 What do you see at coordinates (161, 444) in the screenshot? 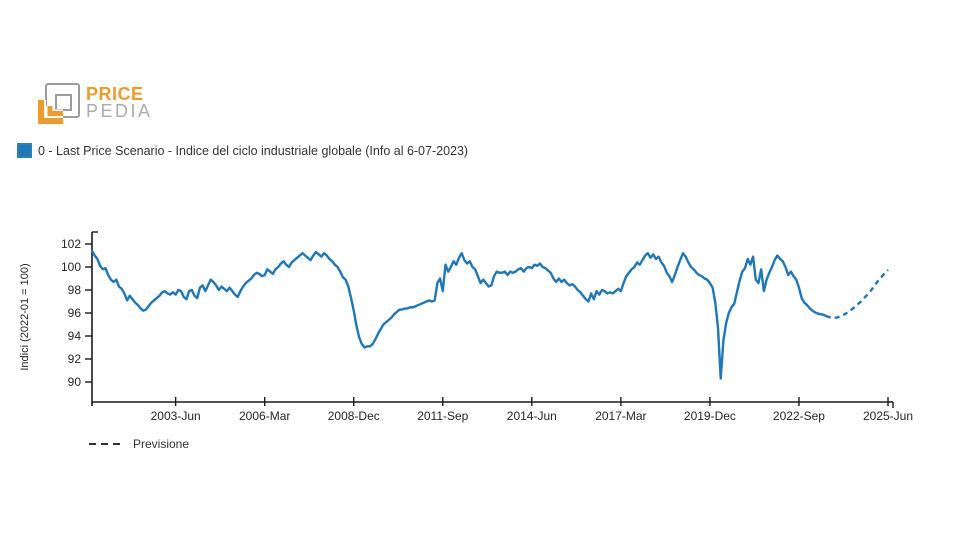
I see `forecast-legend-label: Previsione` at bounding box center [161, 444].